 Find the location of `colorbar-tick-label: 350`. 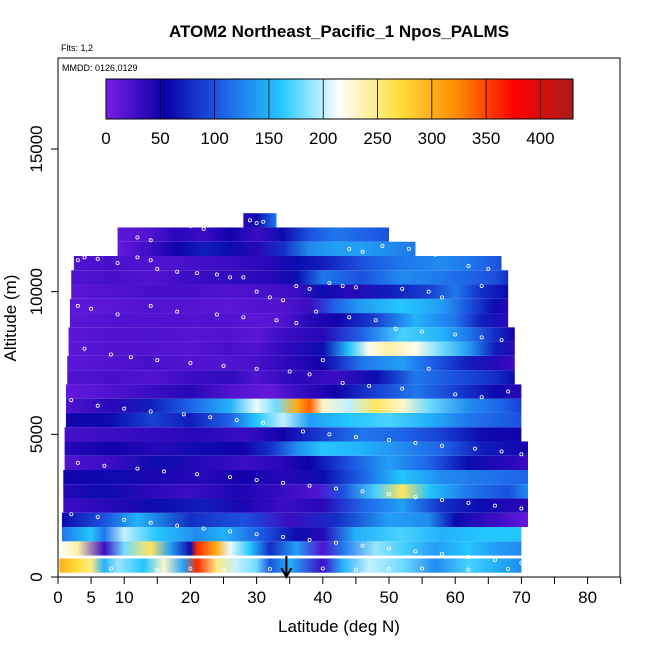

colorbar-tick-label: 350 is located at coordinates (486, 138).